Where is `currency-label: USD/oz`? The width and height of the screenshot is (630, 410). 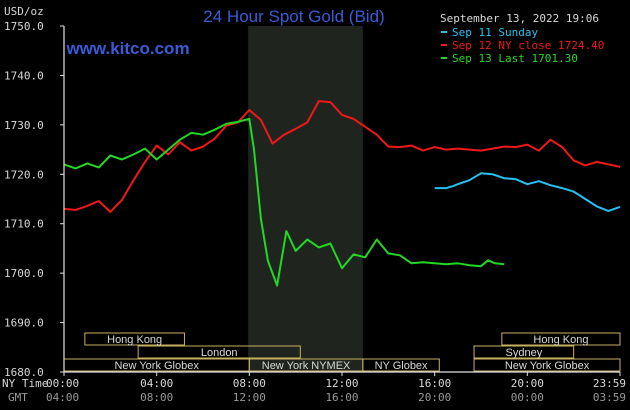 currency-label: USD/oz is located at coordinates (24, 11).